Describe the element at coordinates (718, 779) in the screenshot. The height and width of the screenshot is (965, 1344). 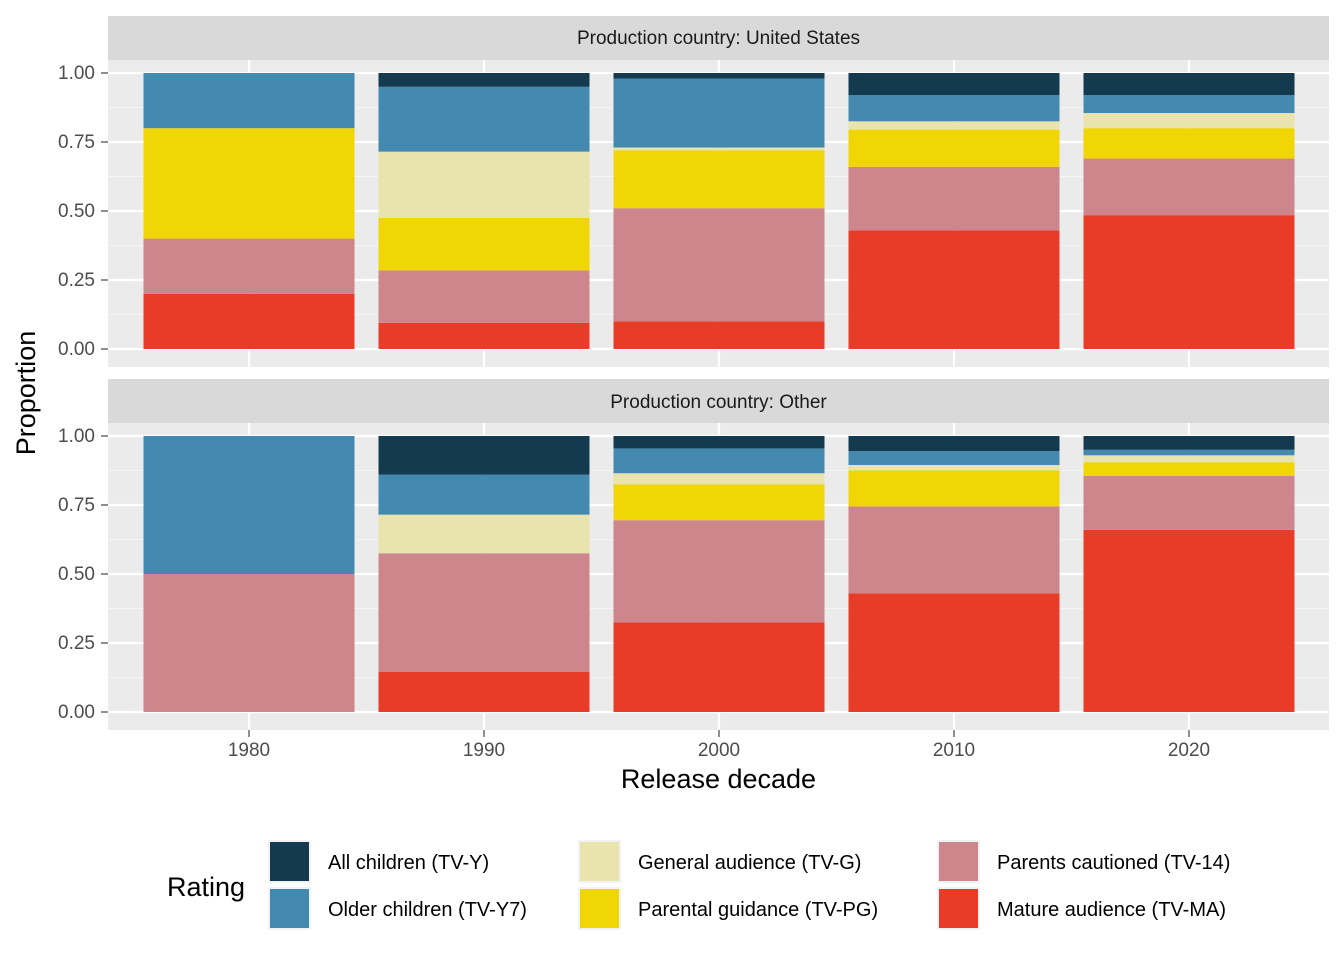
I see `x-axis-title: Release decade` at that location.